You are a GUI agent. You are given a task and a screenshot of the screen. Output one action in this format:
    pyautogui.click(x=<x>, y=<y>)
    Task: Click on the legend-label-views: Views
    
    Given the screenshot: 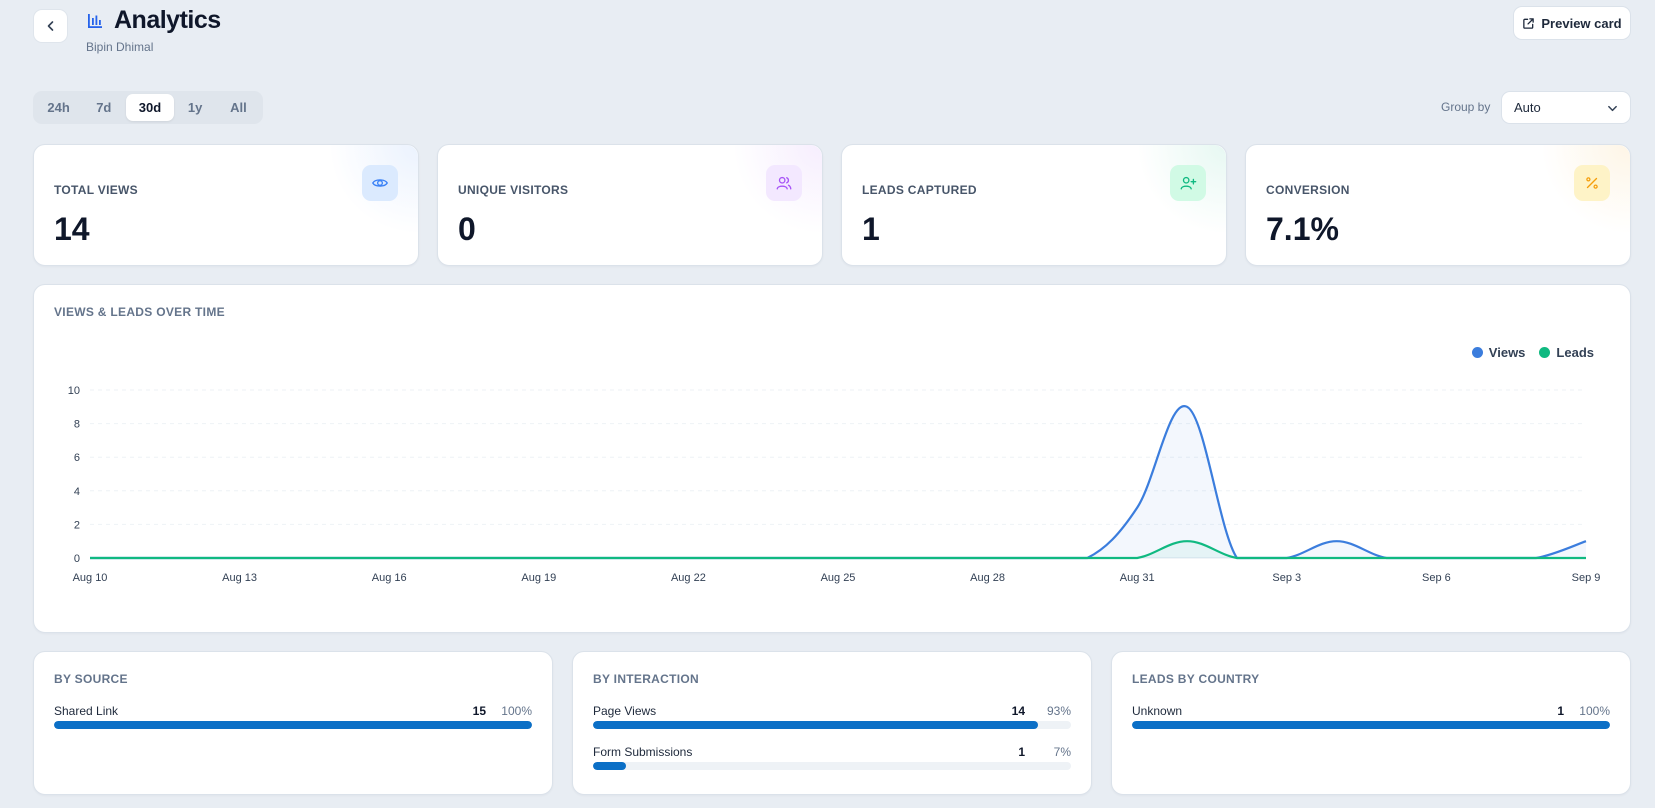 What is the action you would take?
    pyautogui.click(x=1507, y=352)
    